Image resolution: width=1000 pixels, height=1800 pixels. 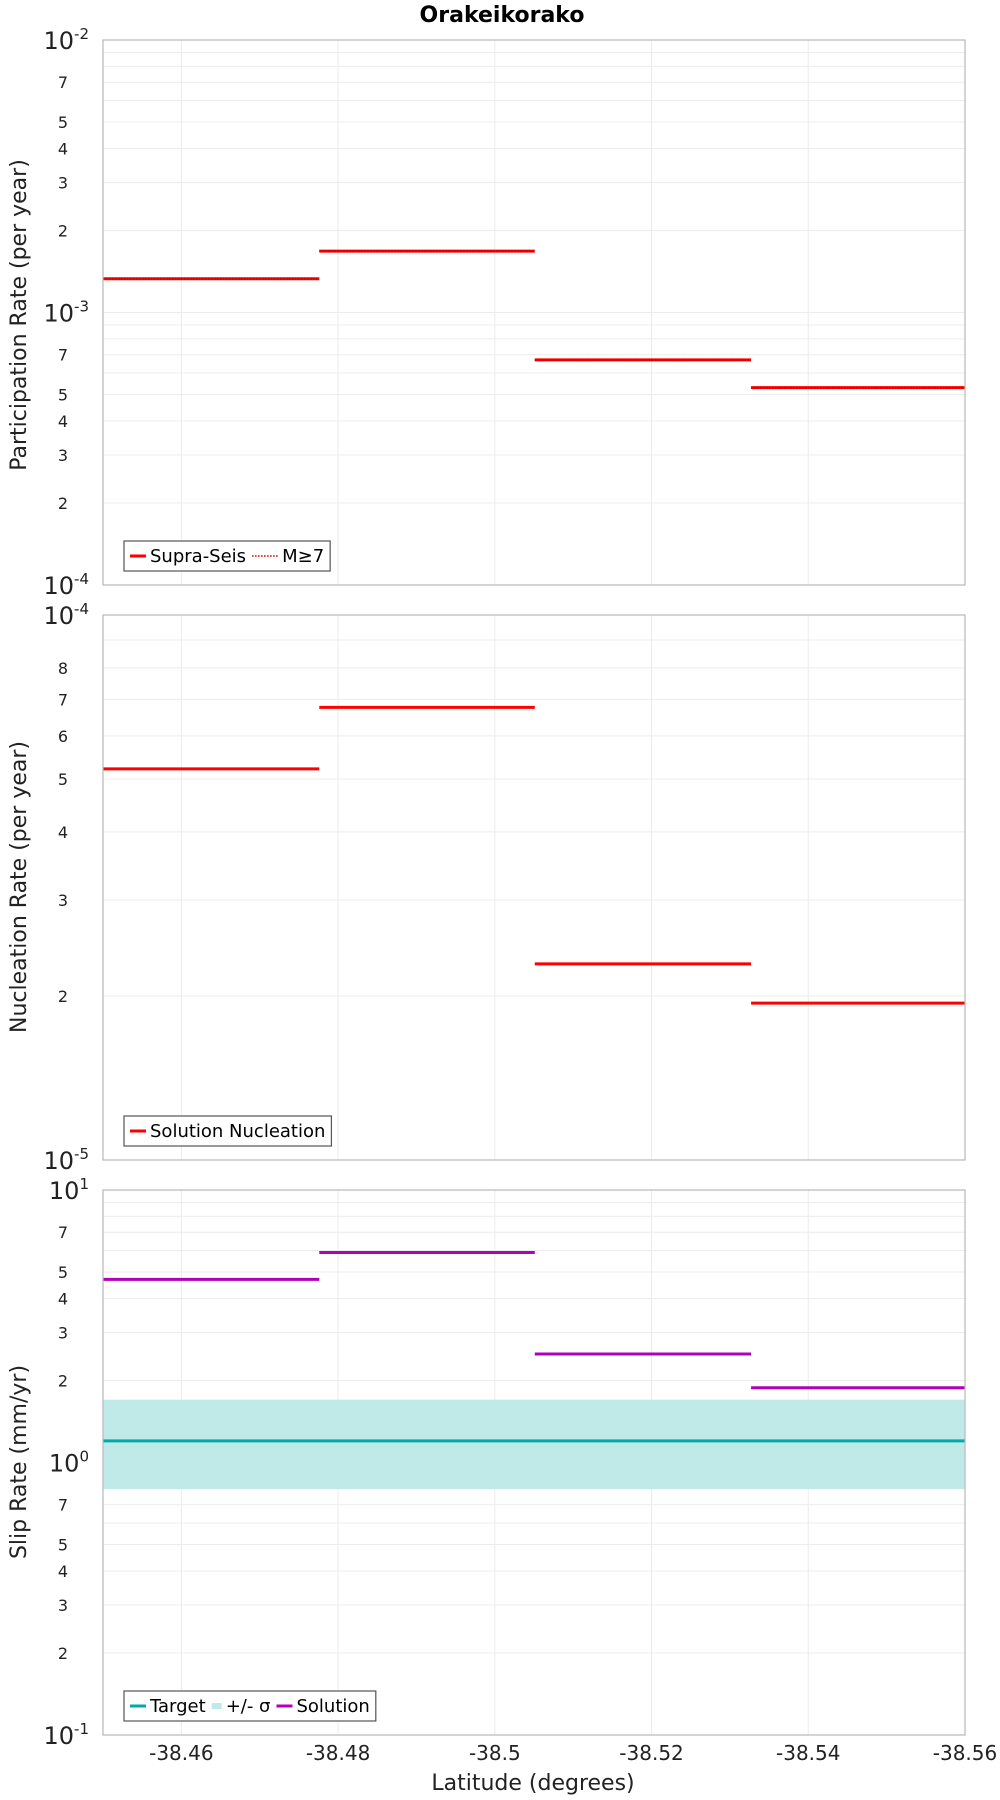 What do you see at coordinates (66, 313) in the screenshot?
I see `ytick-decade-label: 10⁻³` at bounding box center [66, 313].